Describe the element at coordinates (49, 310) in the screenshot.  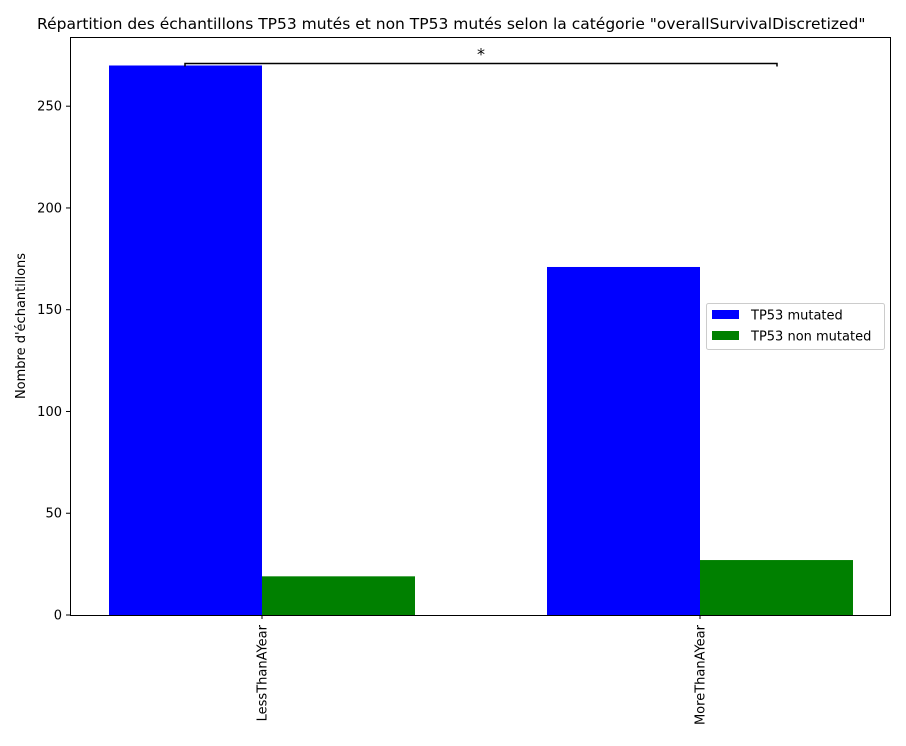
I see `y-tick-label: 150` at that location.